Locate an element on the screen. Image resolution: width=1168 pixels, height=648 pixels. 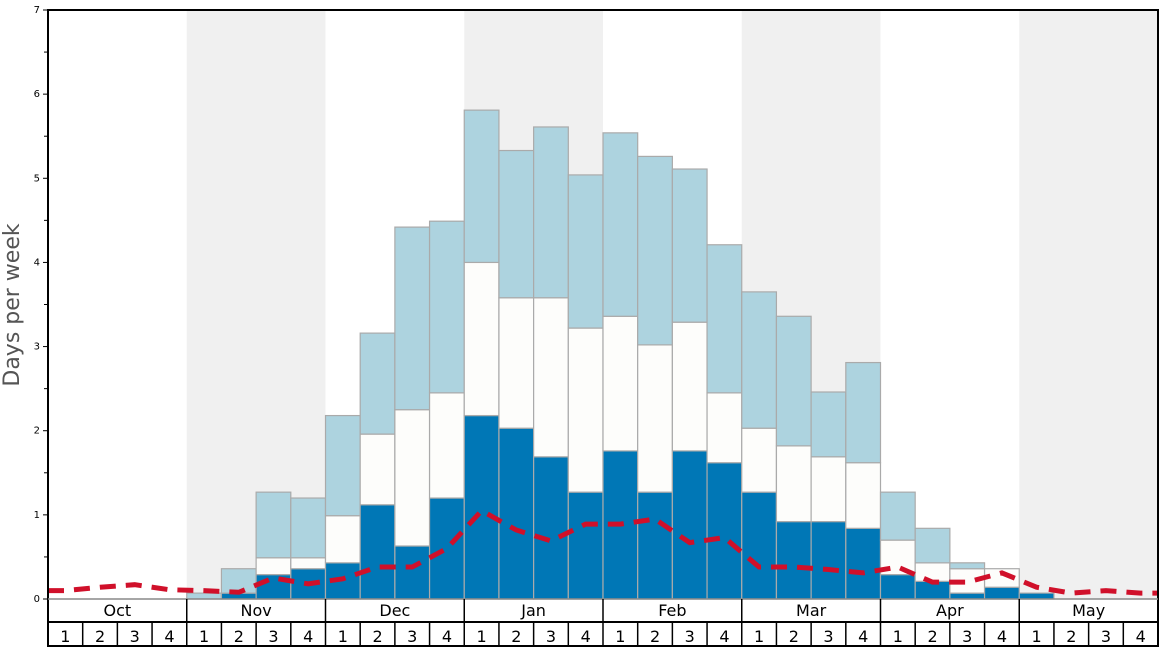
y-tick-label: 1 is located at coordinates (37, 515).